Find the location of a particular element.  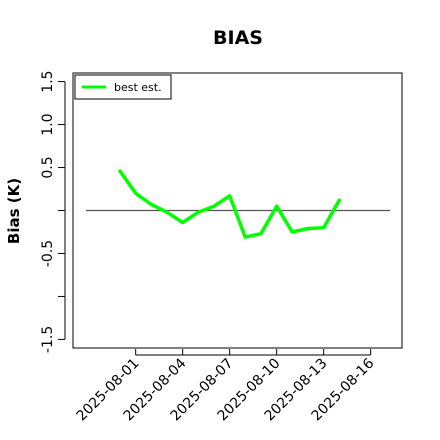

series-layer is located at coordinates (230, 204).